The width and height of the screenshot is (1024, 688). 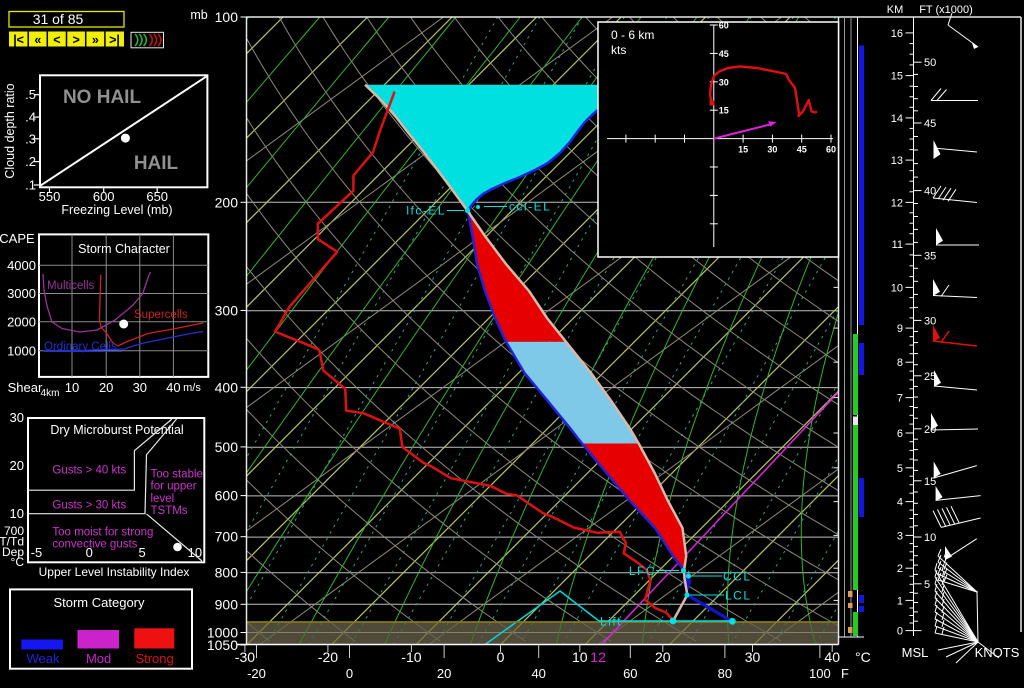 I want to click on svg-text: Dry Microburst Potential, so click(x=116, y=430).